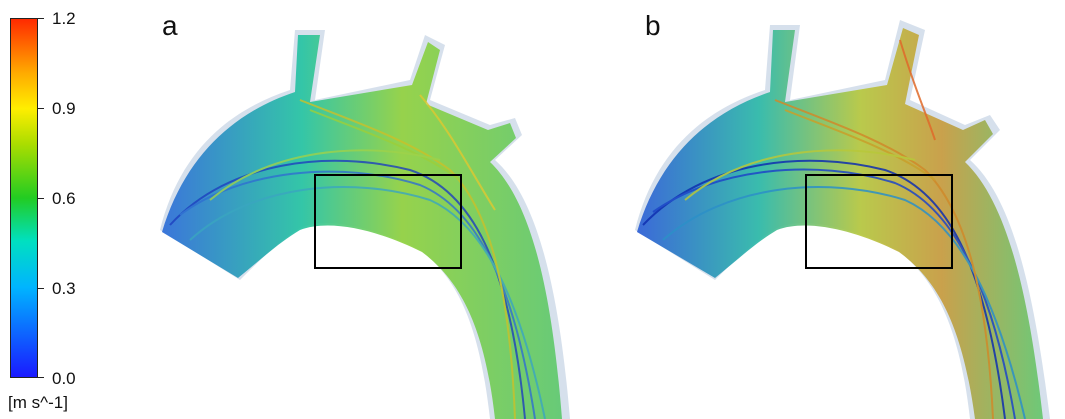 This screenshot has width=1065, height=419. What do you see at coordinates (38, 402) in the screenshot?
I see `colorbar-unit-label: [m s^-1]` at bounding box center [38, 402].